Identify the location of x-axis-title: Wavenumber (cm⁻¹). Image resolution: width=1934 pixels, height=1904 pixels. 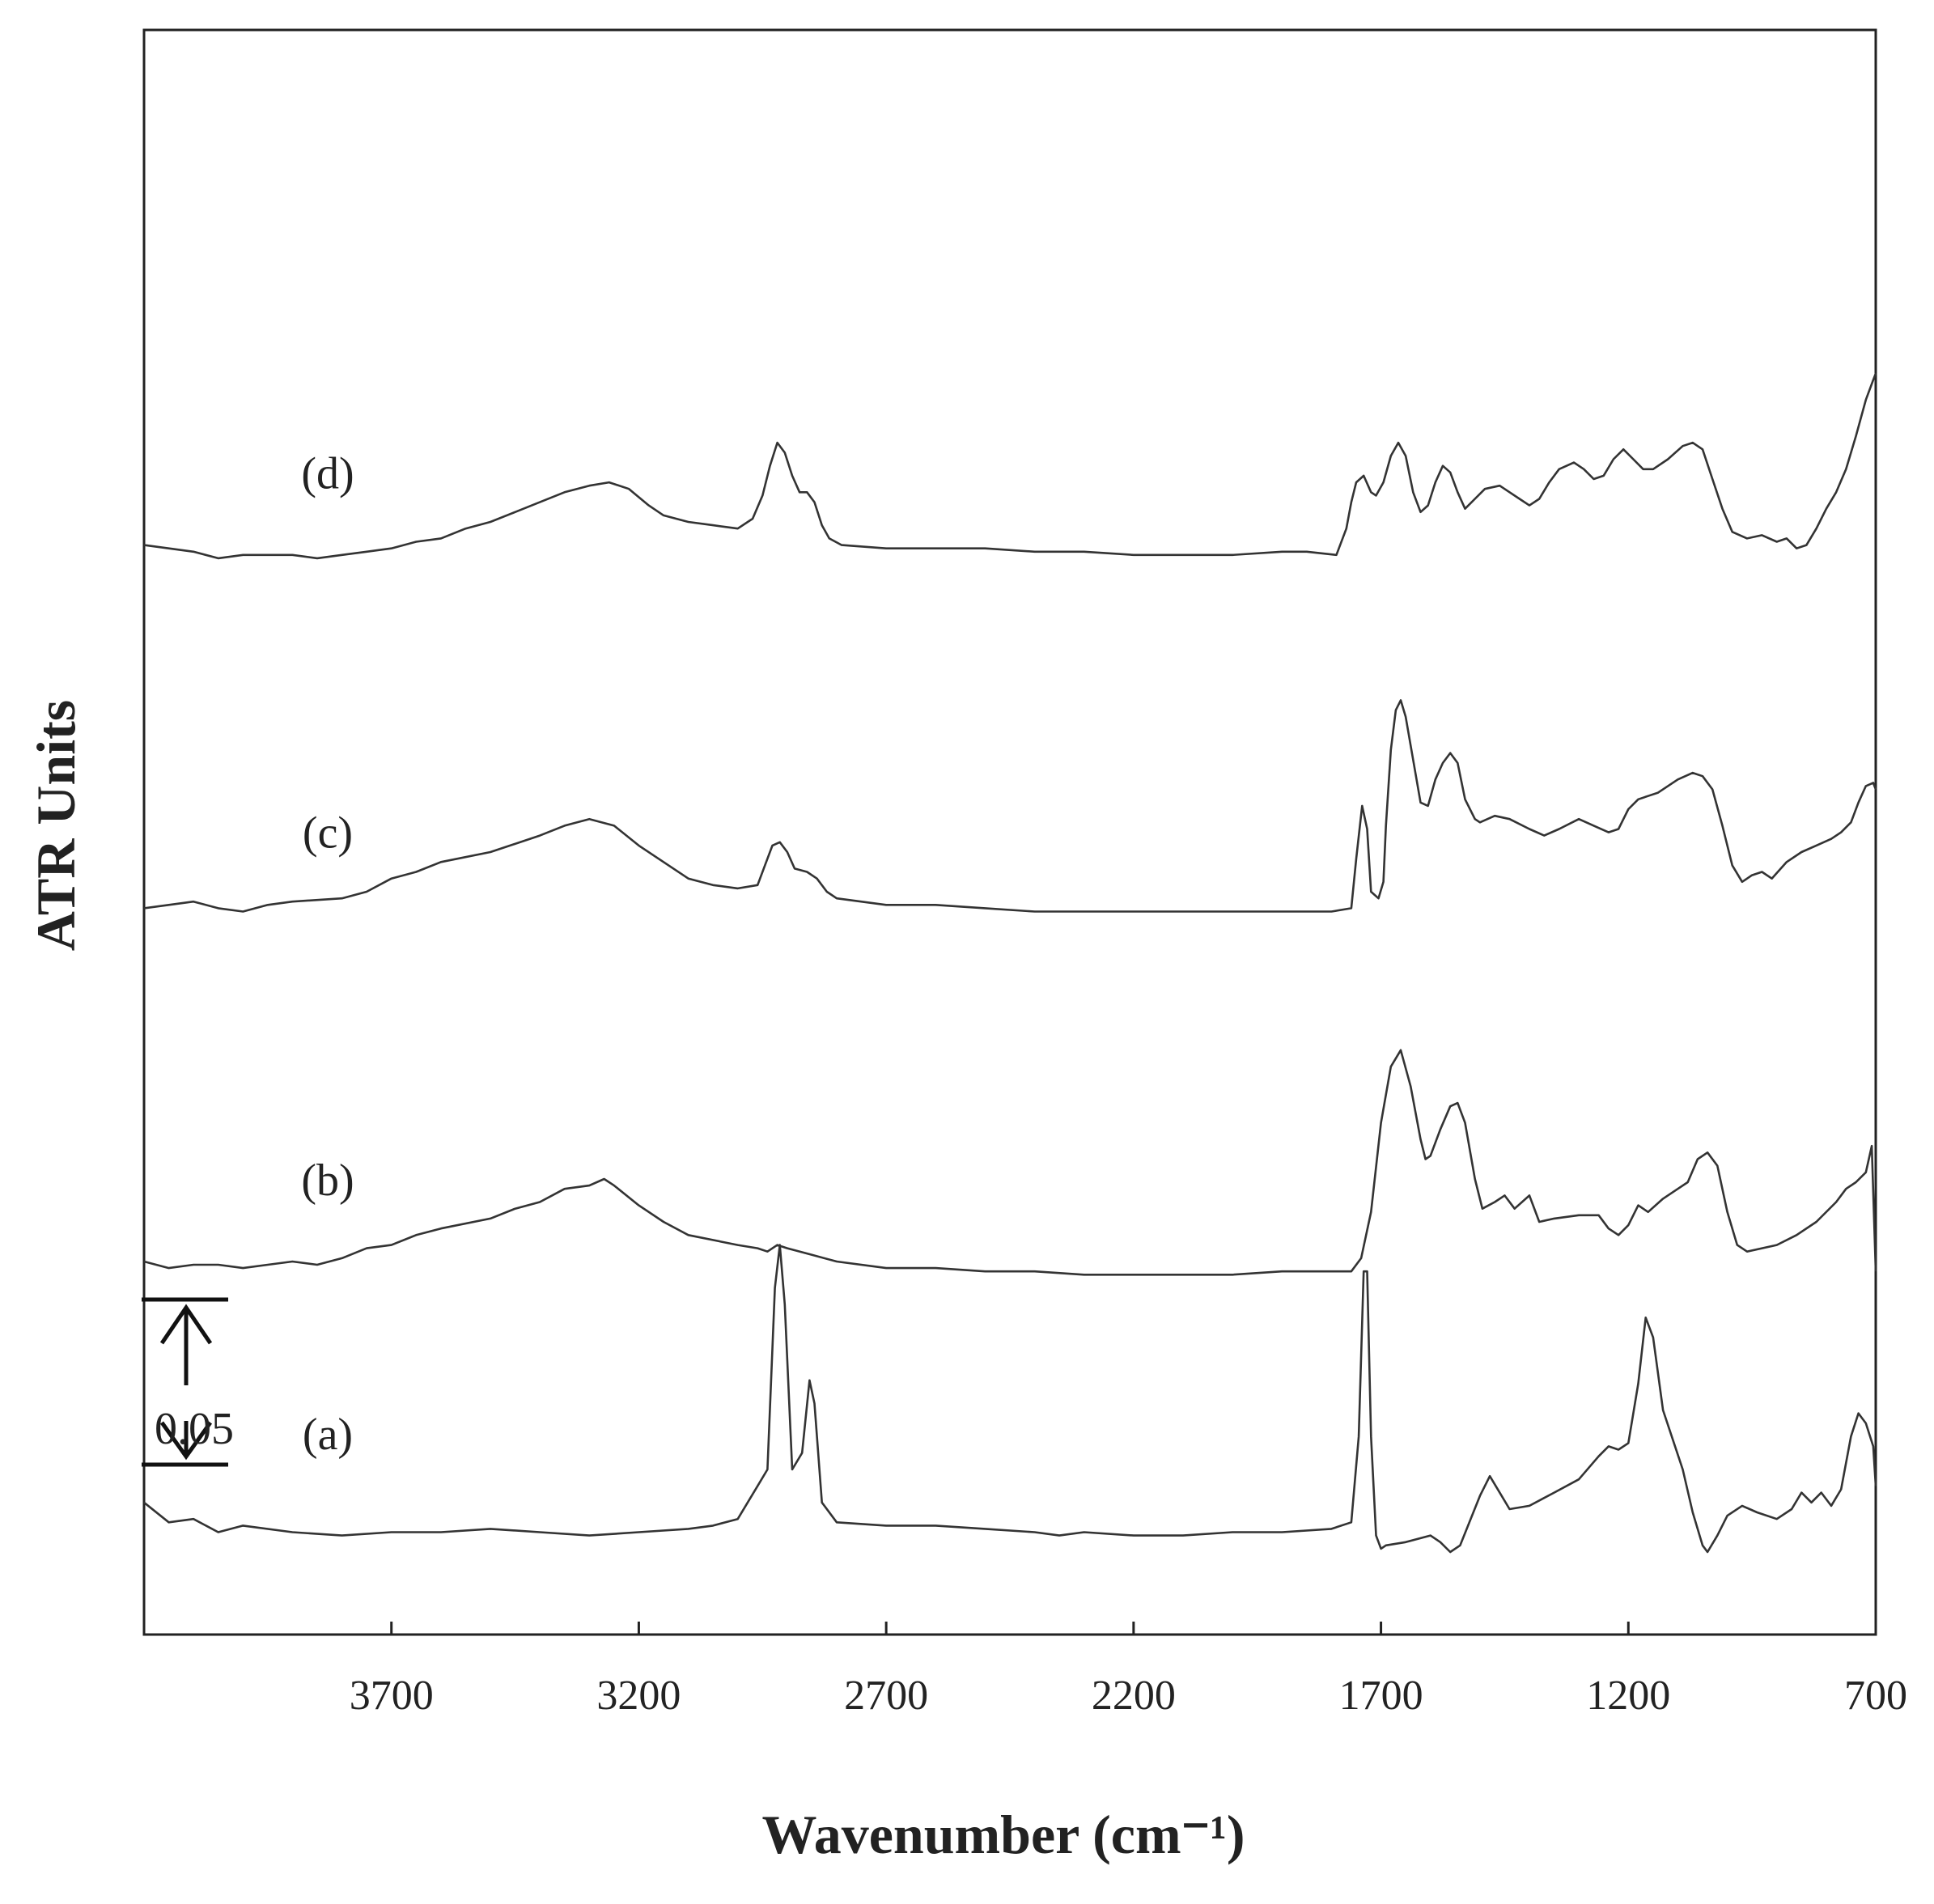
(1003, 1834).